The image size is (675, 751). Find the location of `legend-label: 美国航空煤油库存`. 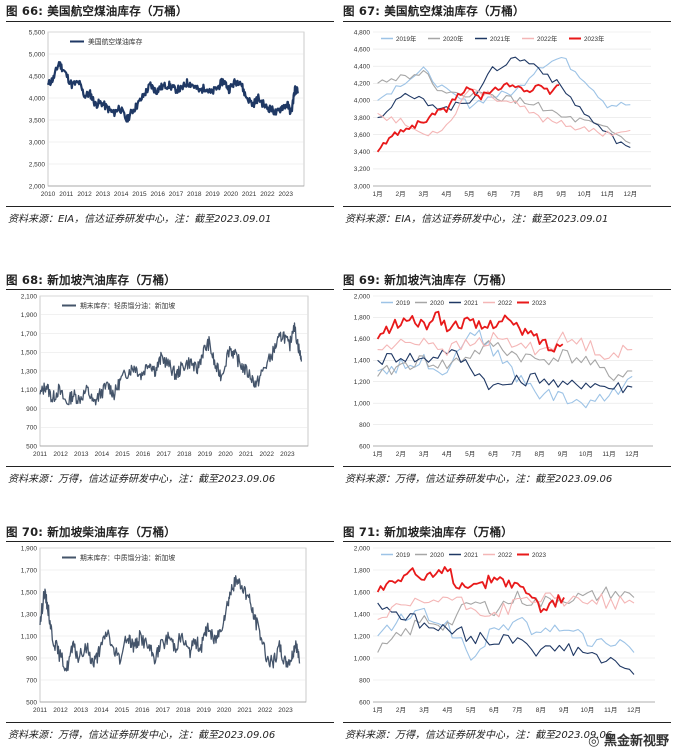

legend-label: 美国航空煤油库存 is located at coordinates (115, 41).